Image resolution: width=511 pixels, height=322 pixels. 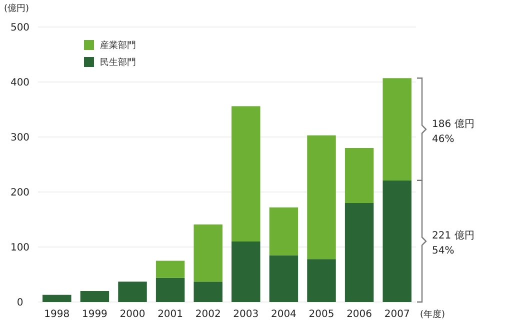 What do you see at coordinates (171, 314) in the screenshot?
I see `x-tick-label: 2001` at bounding box center [171, 314].